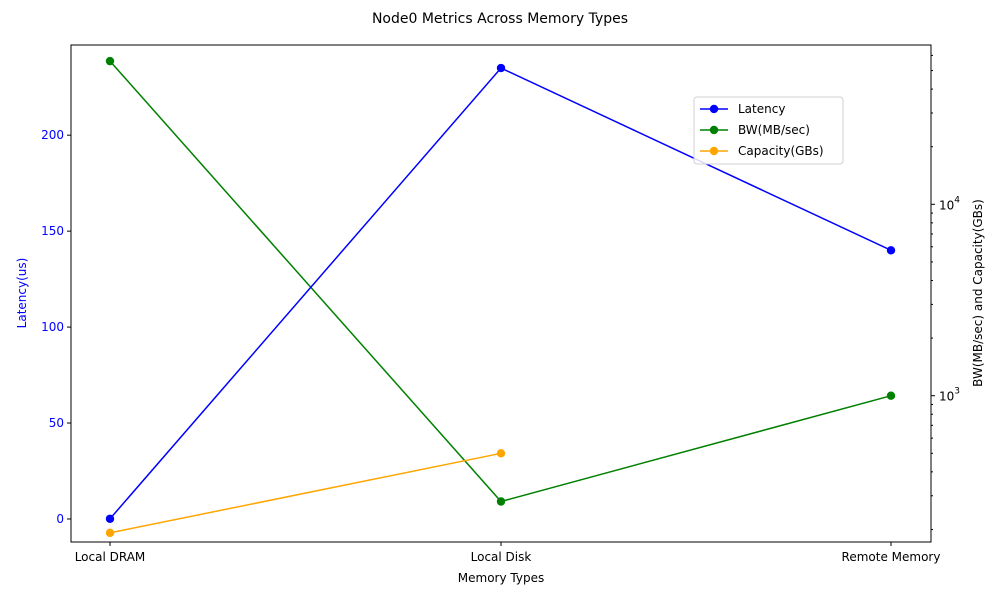 The height and width of the screenshot is (600, 1000). What do you see at coordinates (52, 231) in the screenshot?
I see `left-y-tick-label: 150` at bounding box center [52, 231].